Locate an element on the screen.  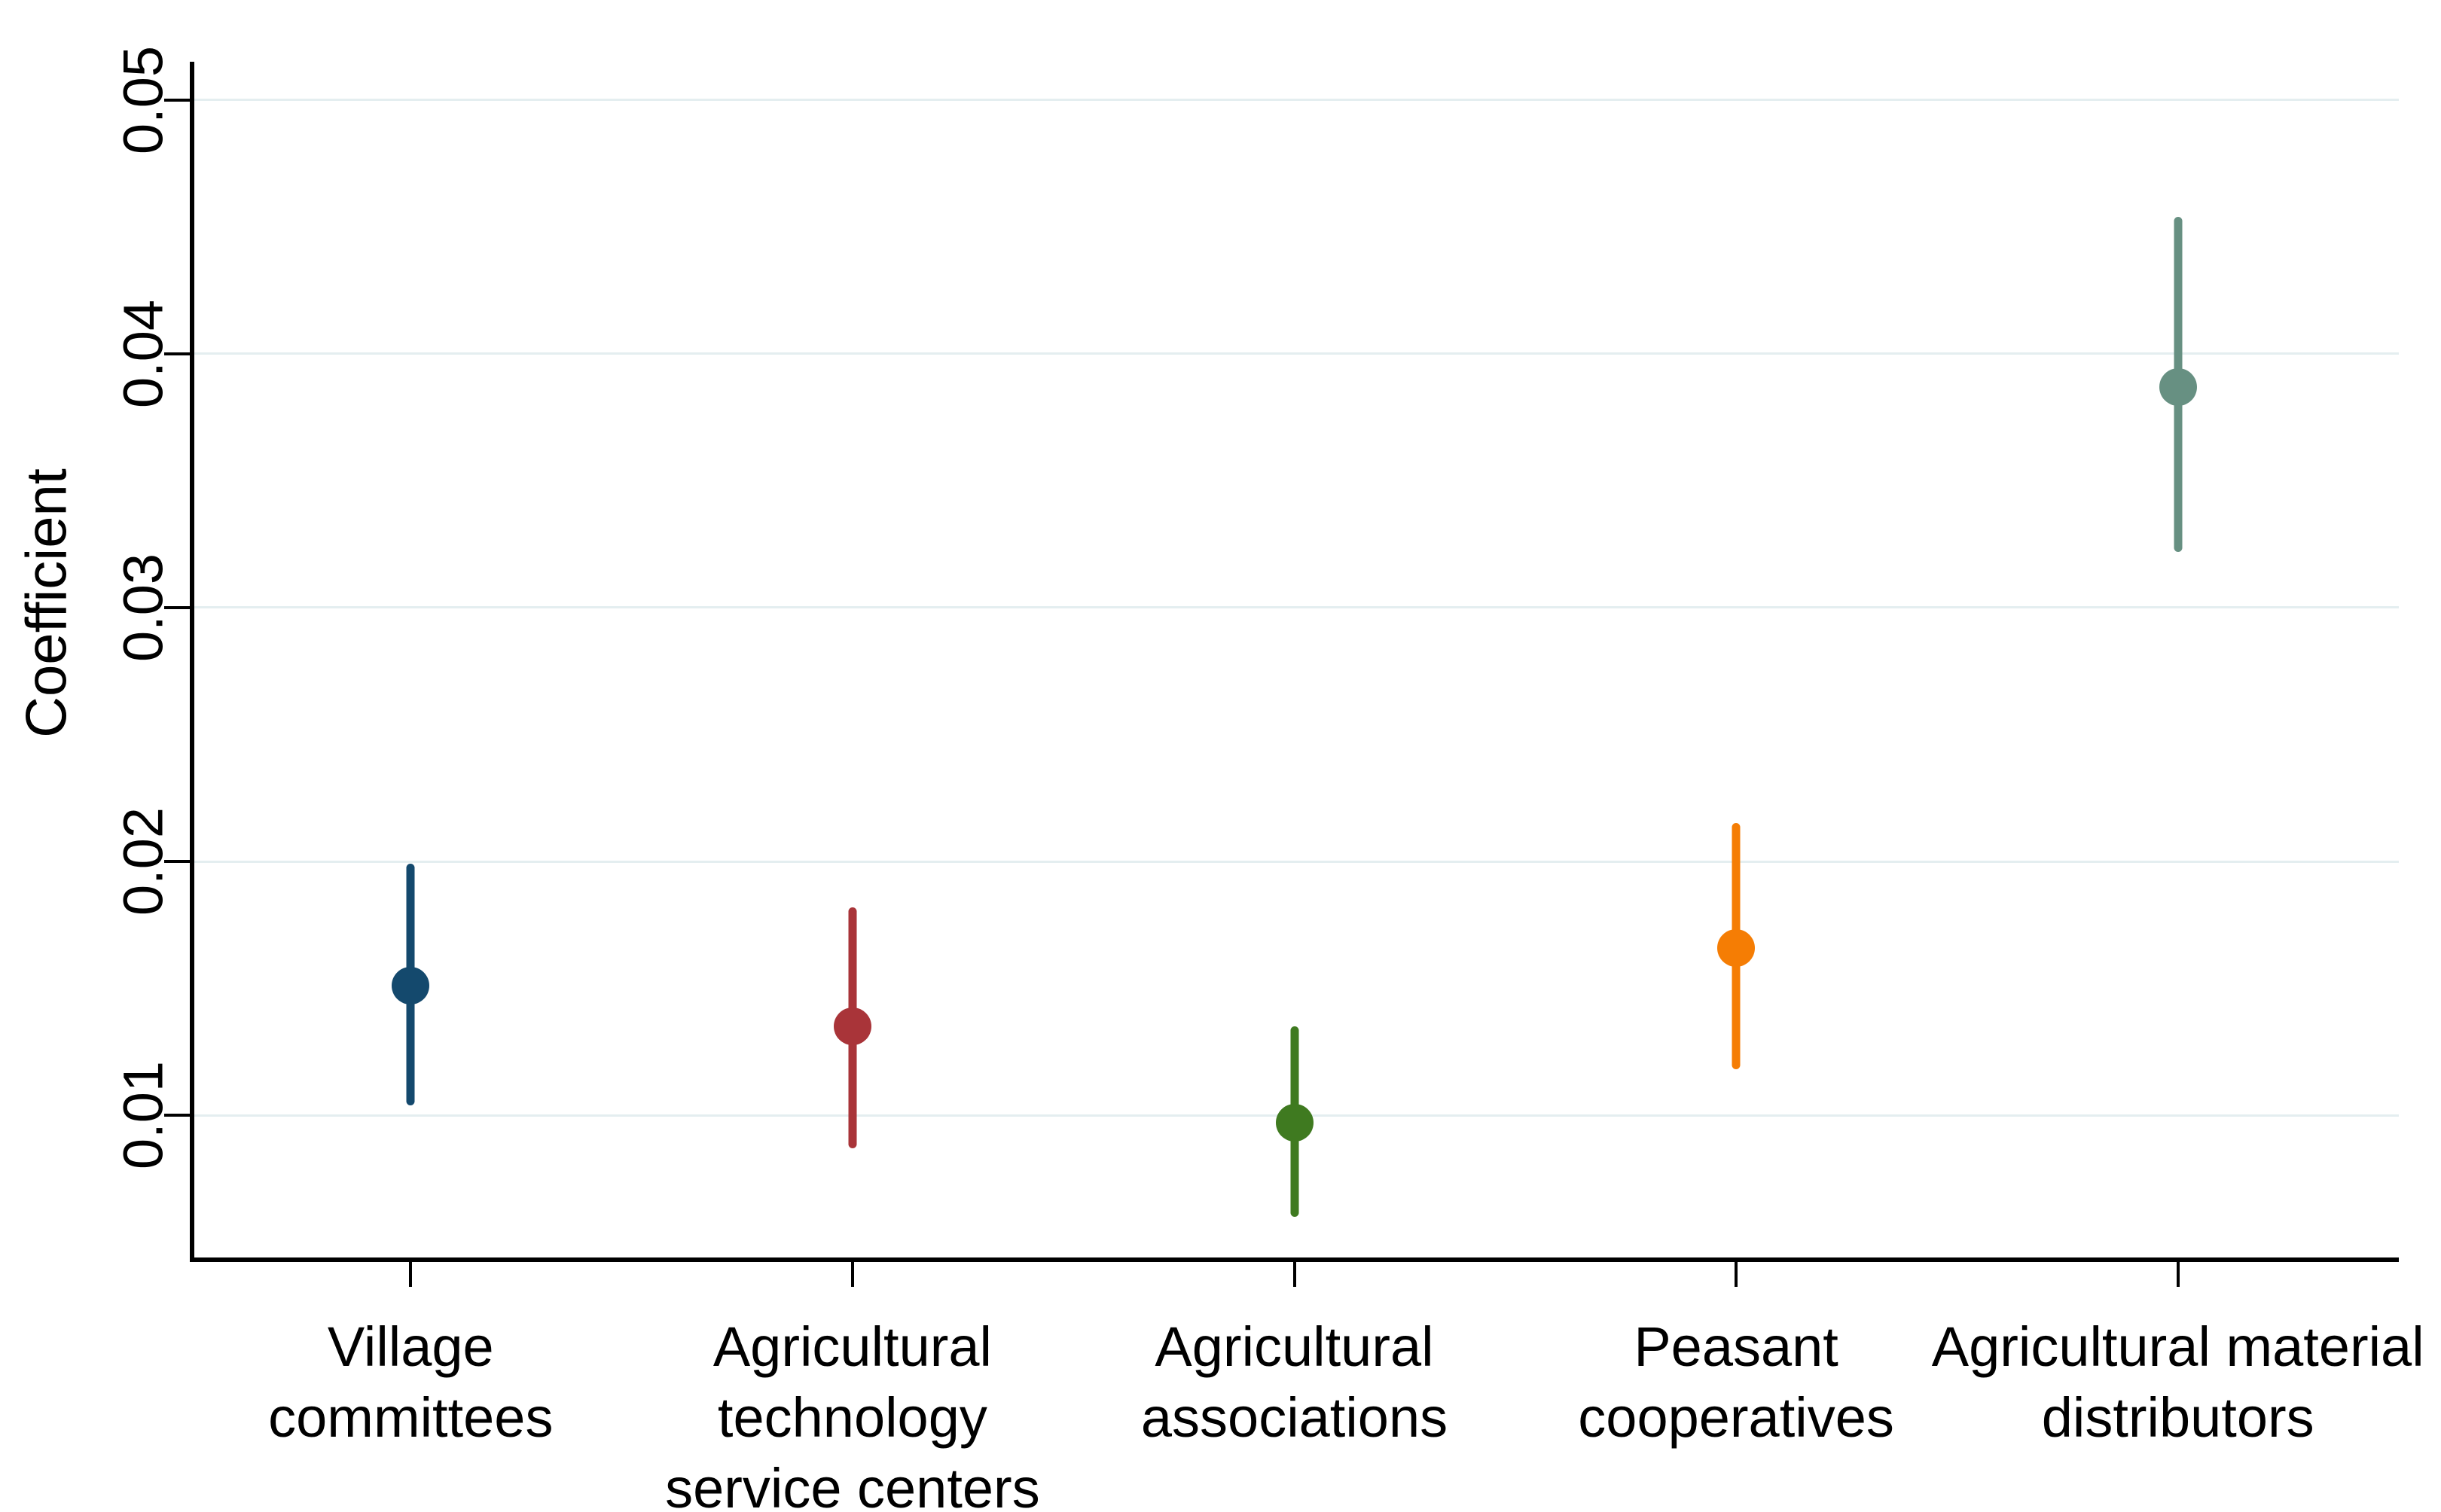
x-category-label: Agricultural technology service centers is located at coordinates (852, 1414).